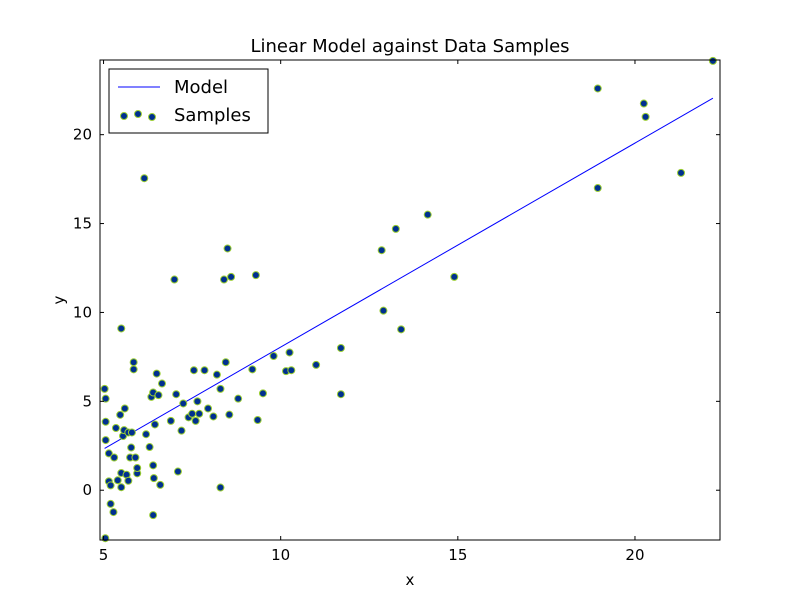  What do you see at coordinates (87, 401) in the screenshot?
I see `y-tick-label: 5` at bounding box center [87, 401].